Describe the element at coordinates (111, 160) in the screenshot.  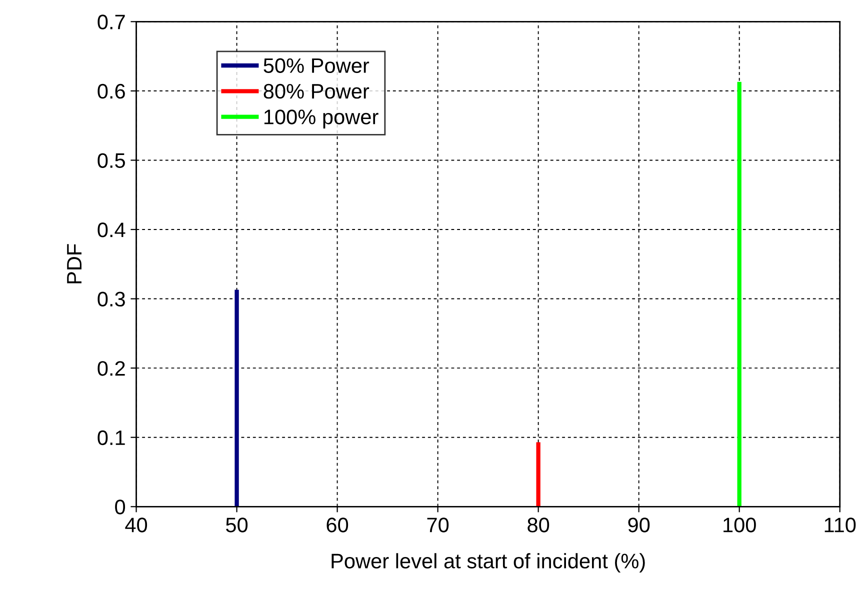
I see `y-tick-label: 0.5` at that location.